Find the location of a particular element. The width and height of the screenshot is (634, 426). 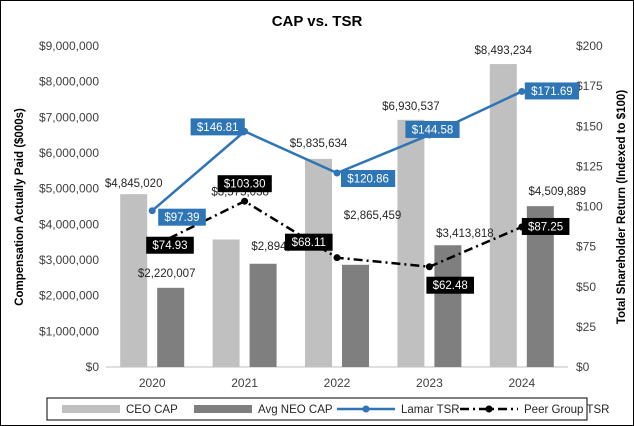

legend-avg-neo-cap-swatch is located at coordinates (223, 409).